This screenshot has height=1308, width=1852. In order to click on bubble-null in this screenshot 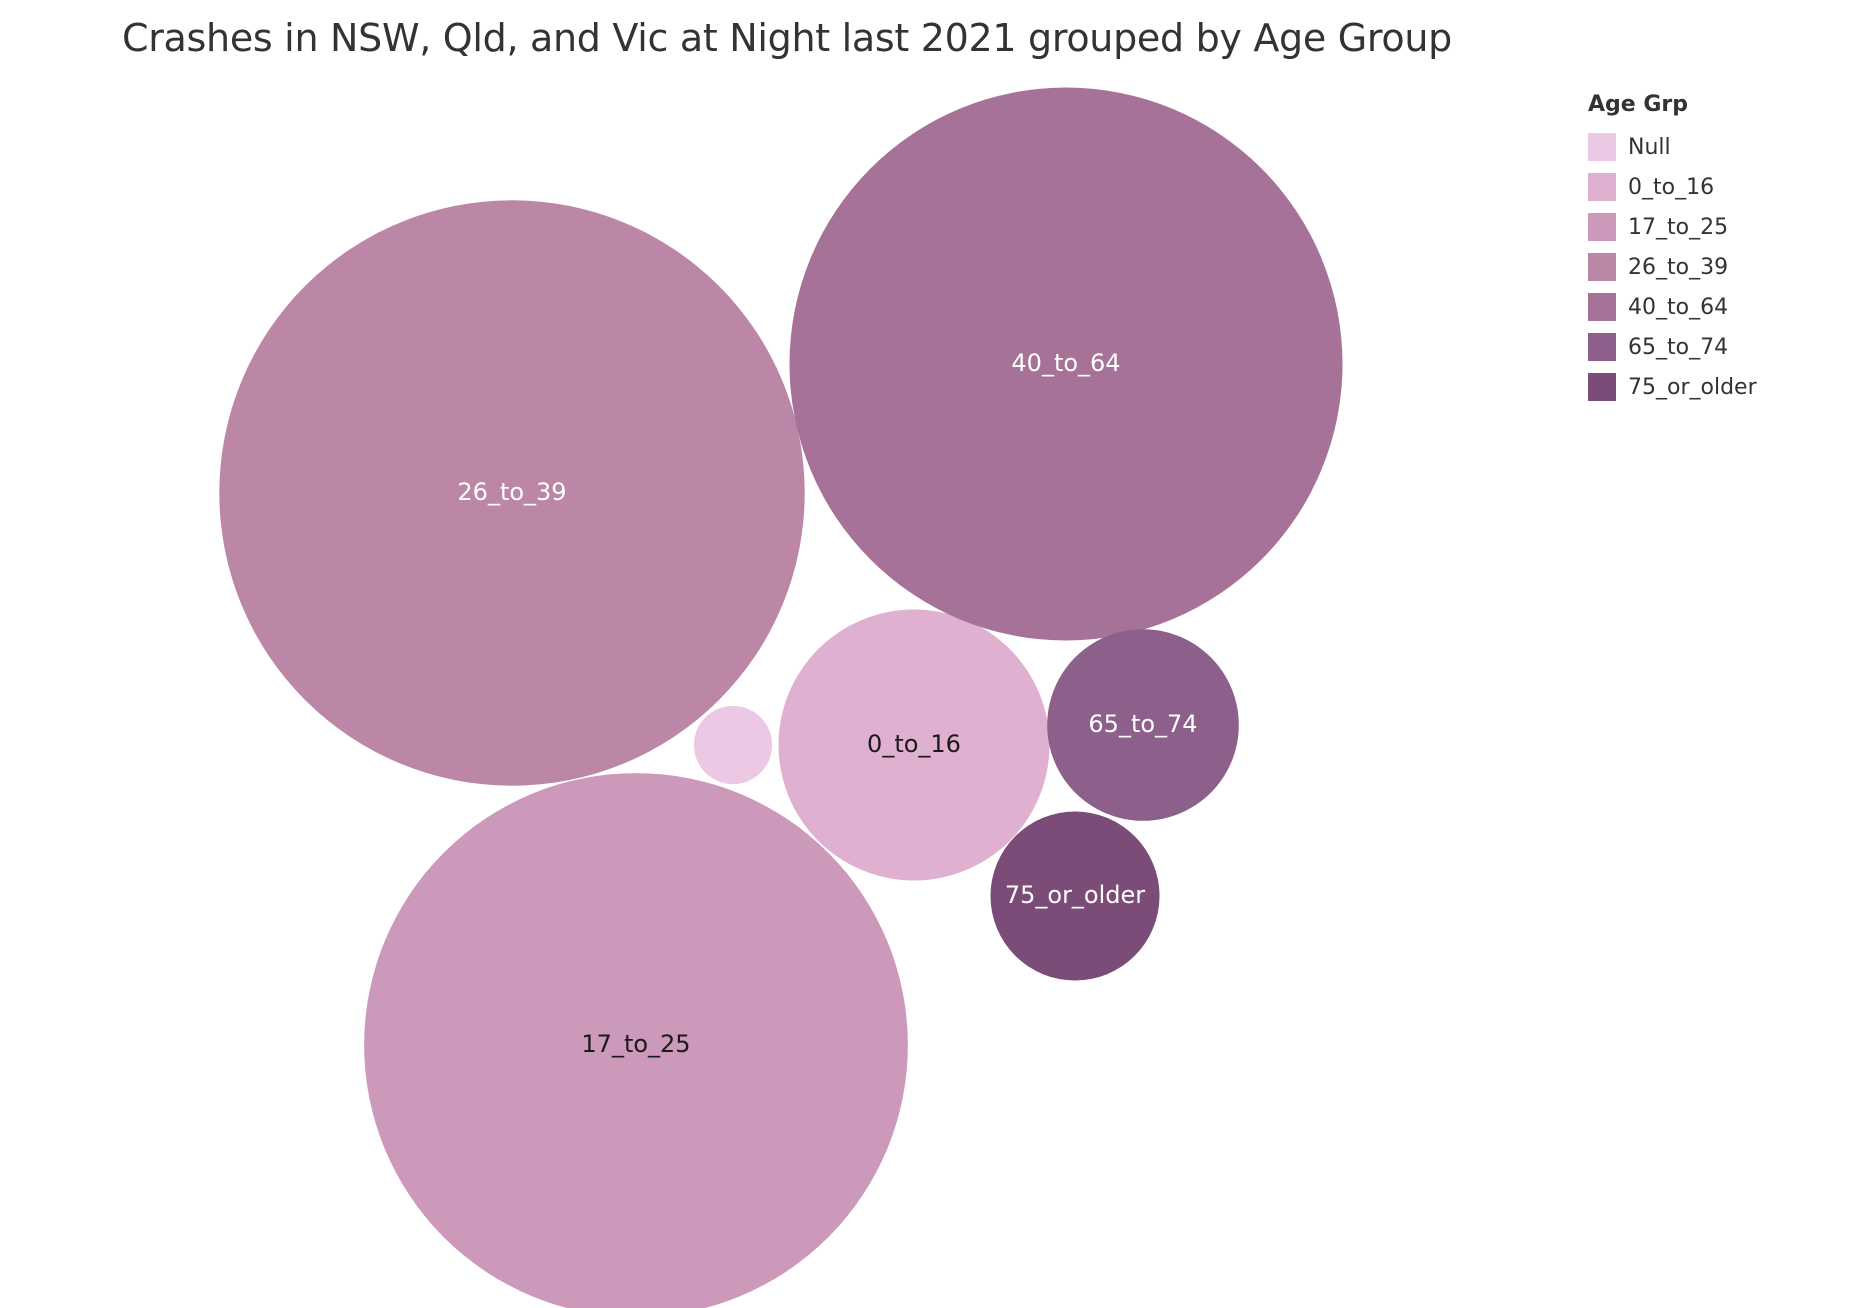, I will do `click(733, 745)`.